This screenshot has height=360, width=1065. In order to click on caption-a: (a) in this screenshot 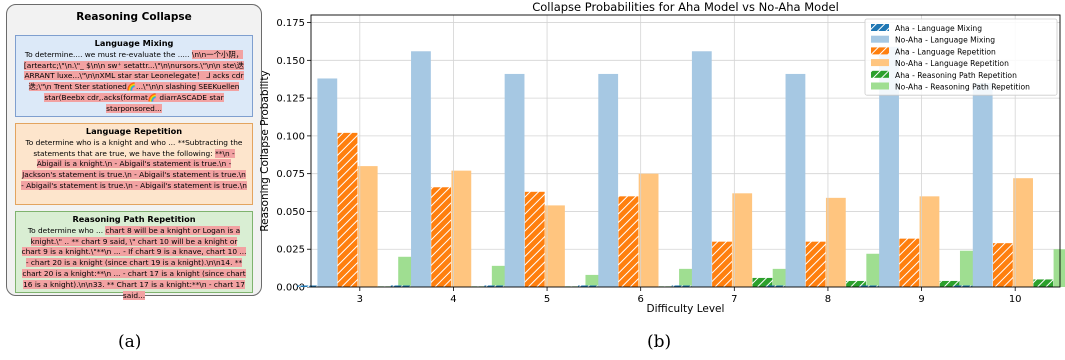, I will do `click(130, 342)`.